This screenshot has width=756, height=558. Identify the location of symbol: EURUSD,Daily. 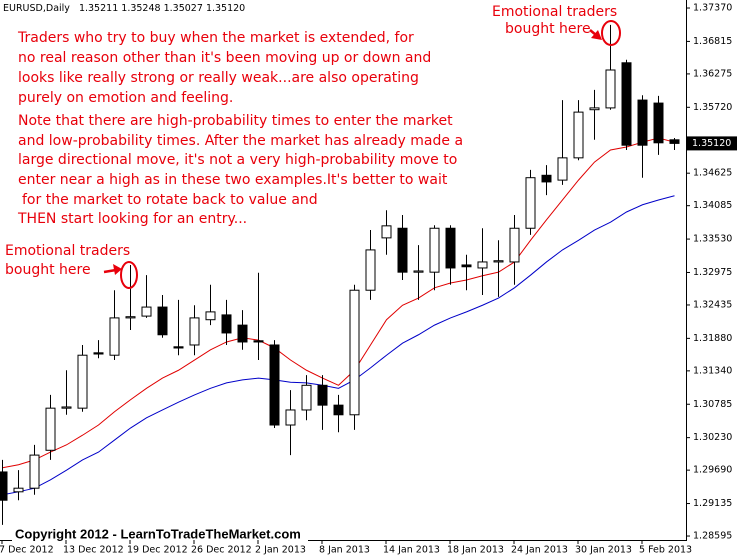
(36, 8).